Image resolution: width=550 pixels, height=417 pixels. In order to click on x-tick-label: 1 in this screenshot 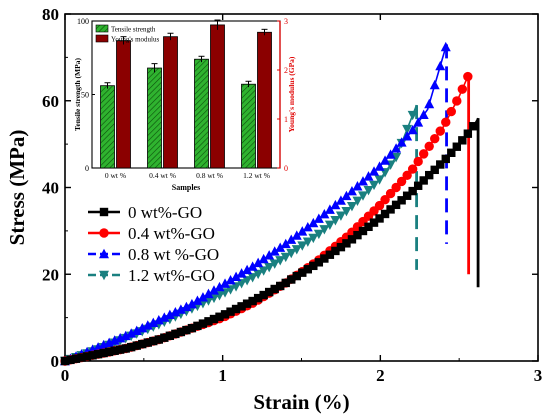, I will do `click(222, 375)`.